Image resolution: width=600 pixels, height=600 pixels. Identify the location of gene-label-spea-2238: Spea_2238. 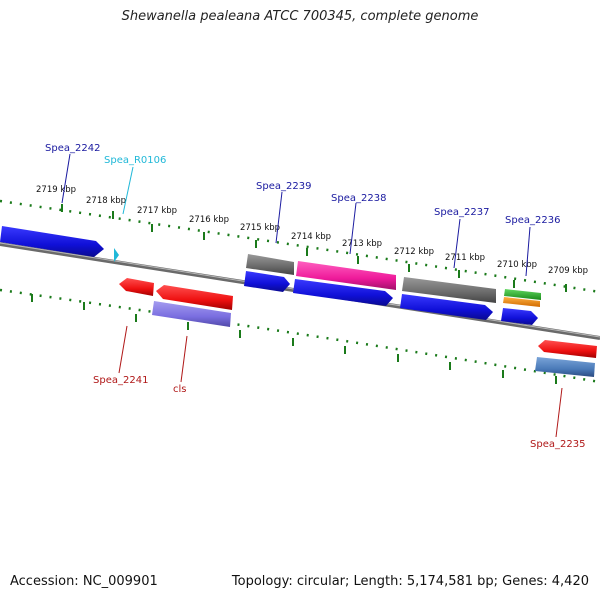
(358, 198).